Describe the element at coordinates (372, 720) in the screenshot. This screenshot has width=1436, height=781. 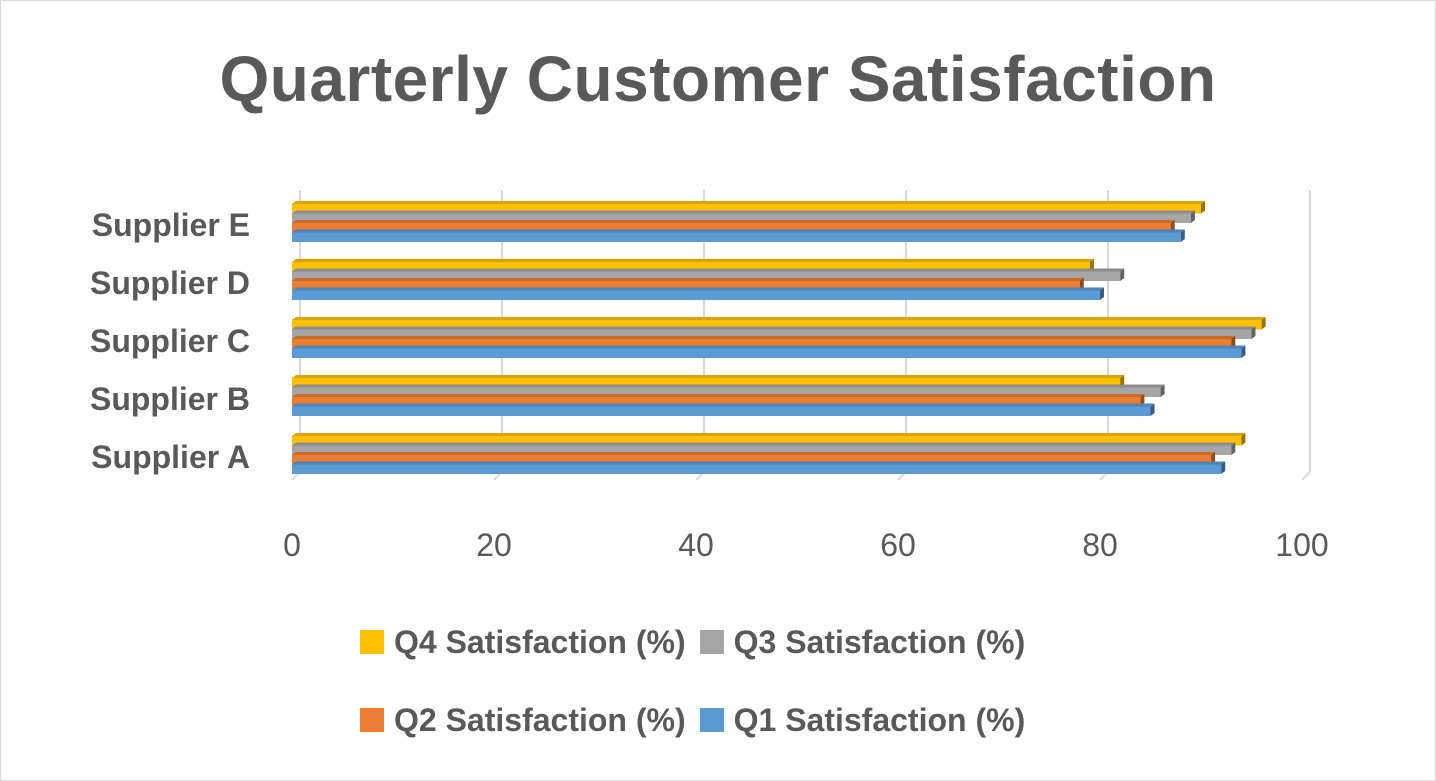
I see `legend-swatch-q2` at that location.